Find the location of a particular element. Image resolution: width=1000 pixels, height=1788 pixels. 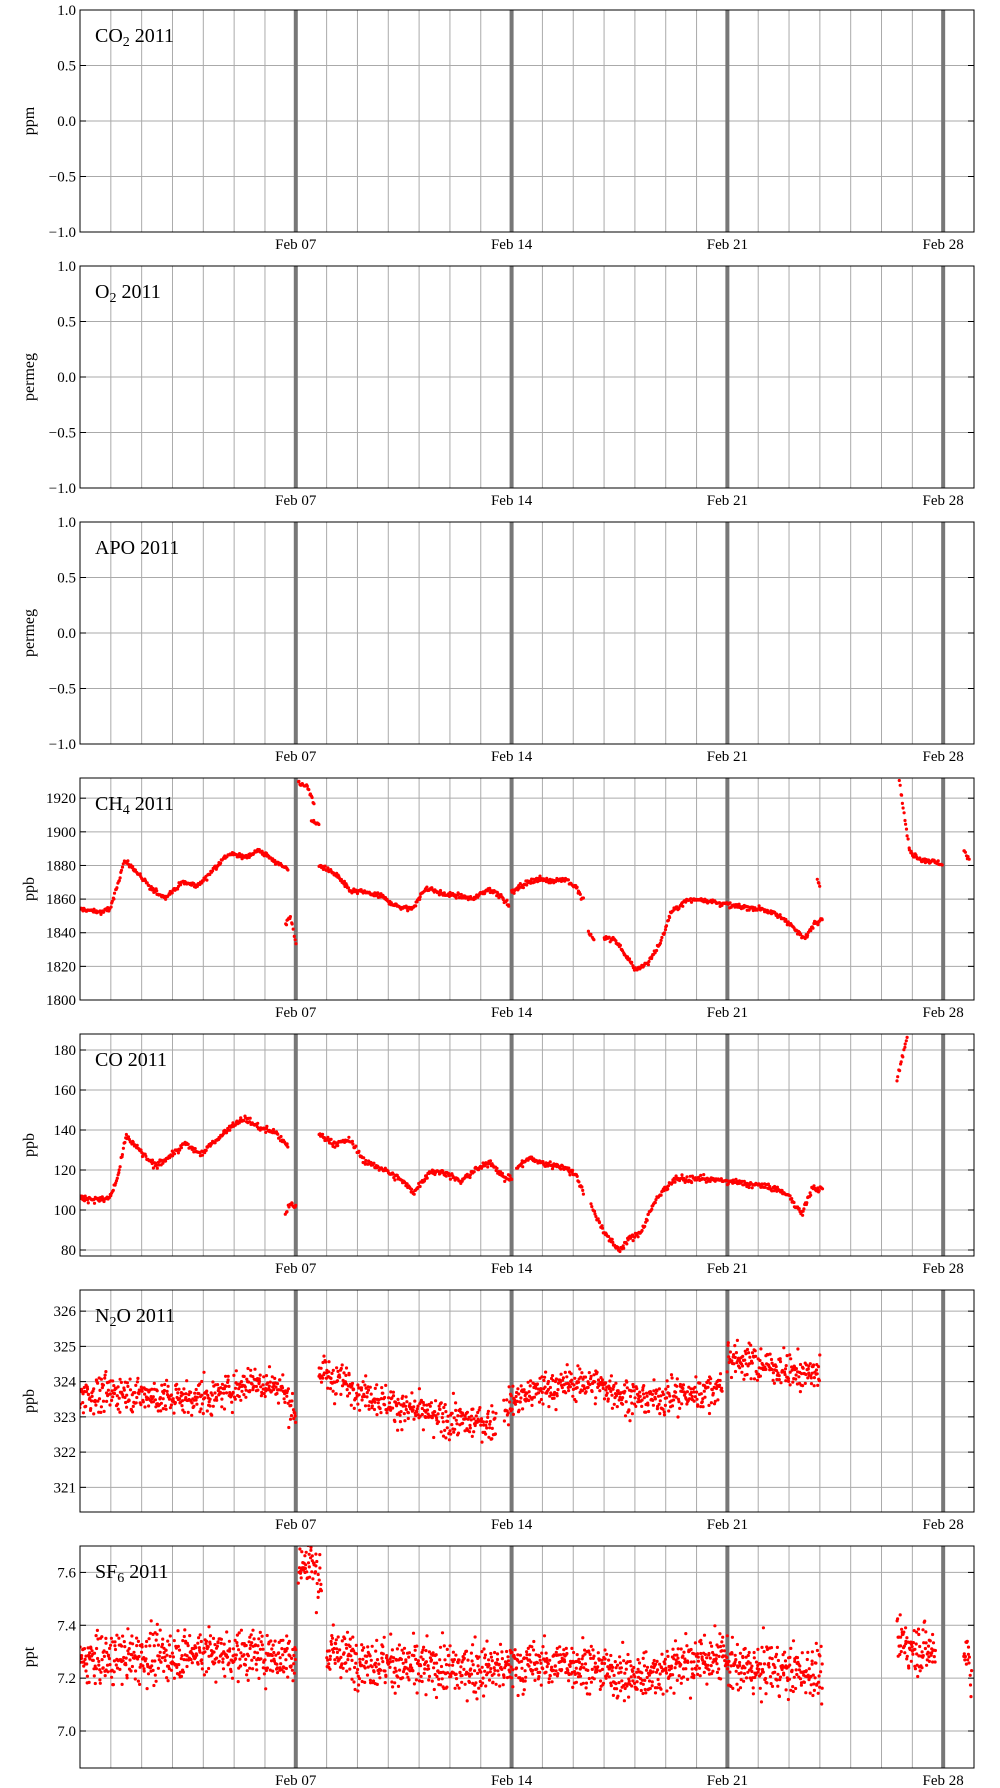

panel-title: O2 2011 is located at coordinates (128, 293).